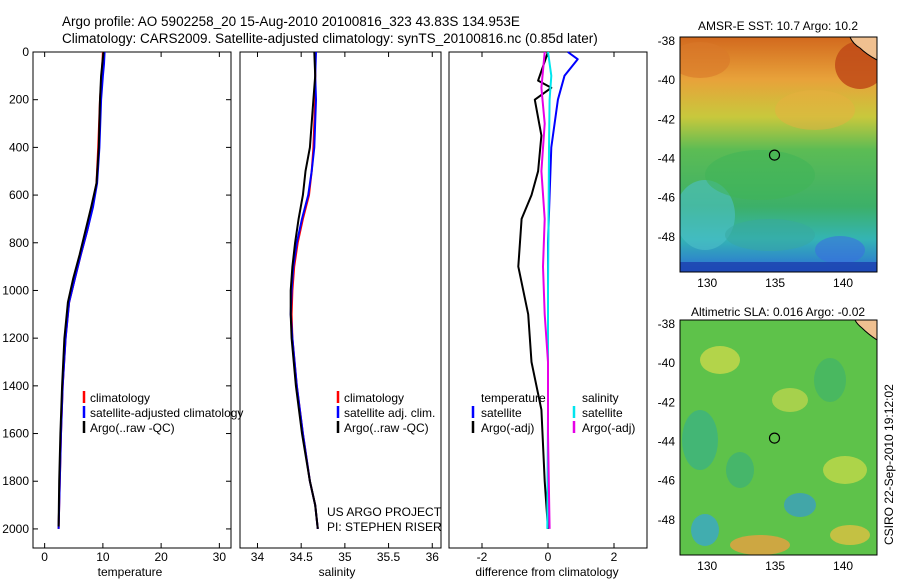  Describe the element at coordinates (103, 557) in the screenshot. I see `x-tick-label: 10` at that location.